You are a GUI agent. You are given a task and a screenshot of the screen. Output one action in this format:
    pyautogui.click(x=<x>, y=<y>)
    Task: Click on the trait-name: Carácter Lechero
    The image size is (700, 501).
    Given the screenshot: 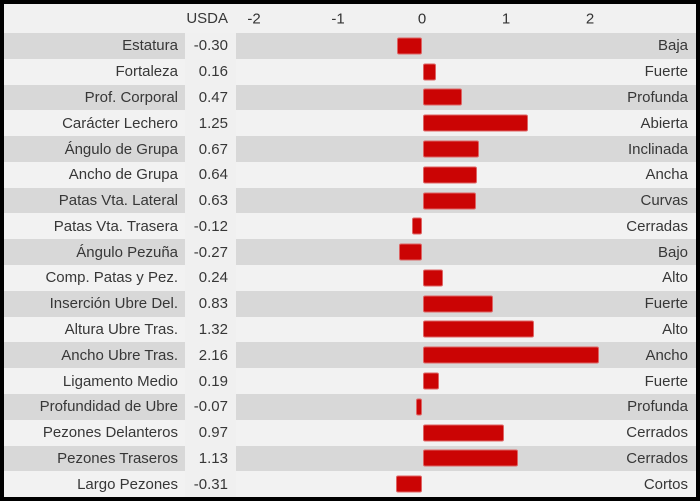 What is the action you would take?
    pyautogui.click(x=120, y=123)
    